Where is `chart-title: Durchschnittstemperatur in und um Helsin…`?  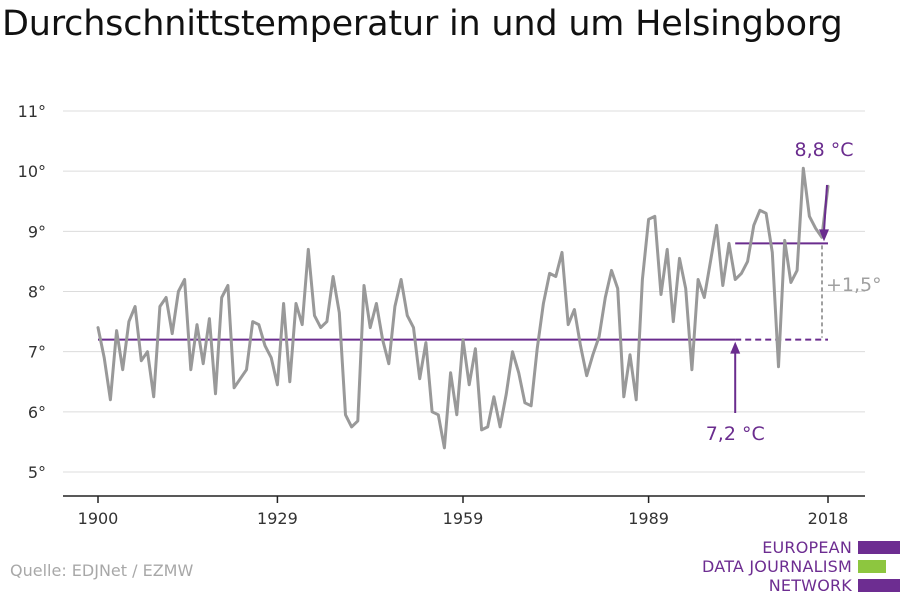
chart-title: Durchschnittstemperatur in und um Helsin… is located at coordinates (422, 24).